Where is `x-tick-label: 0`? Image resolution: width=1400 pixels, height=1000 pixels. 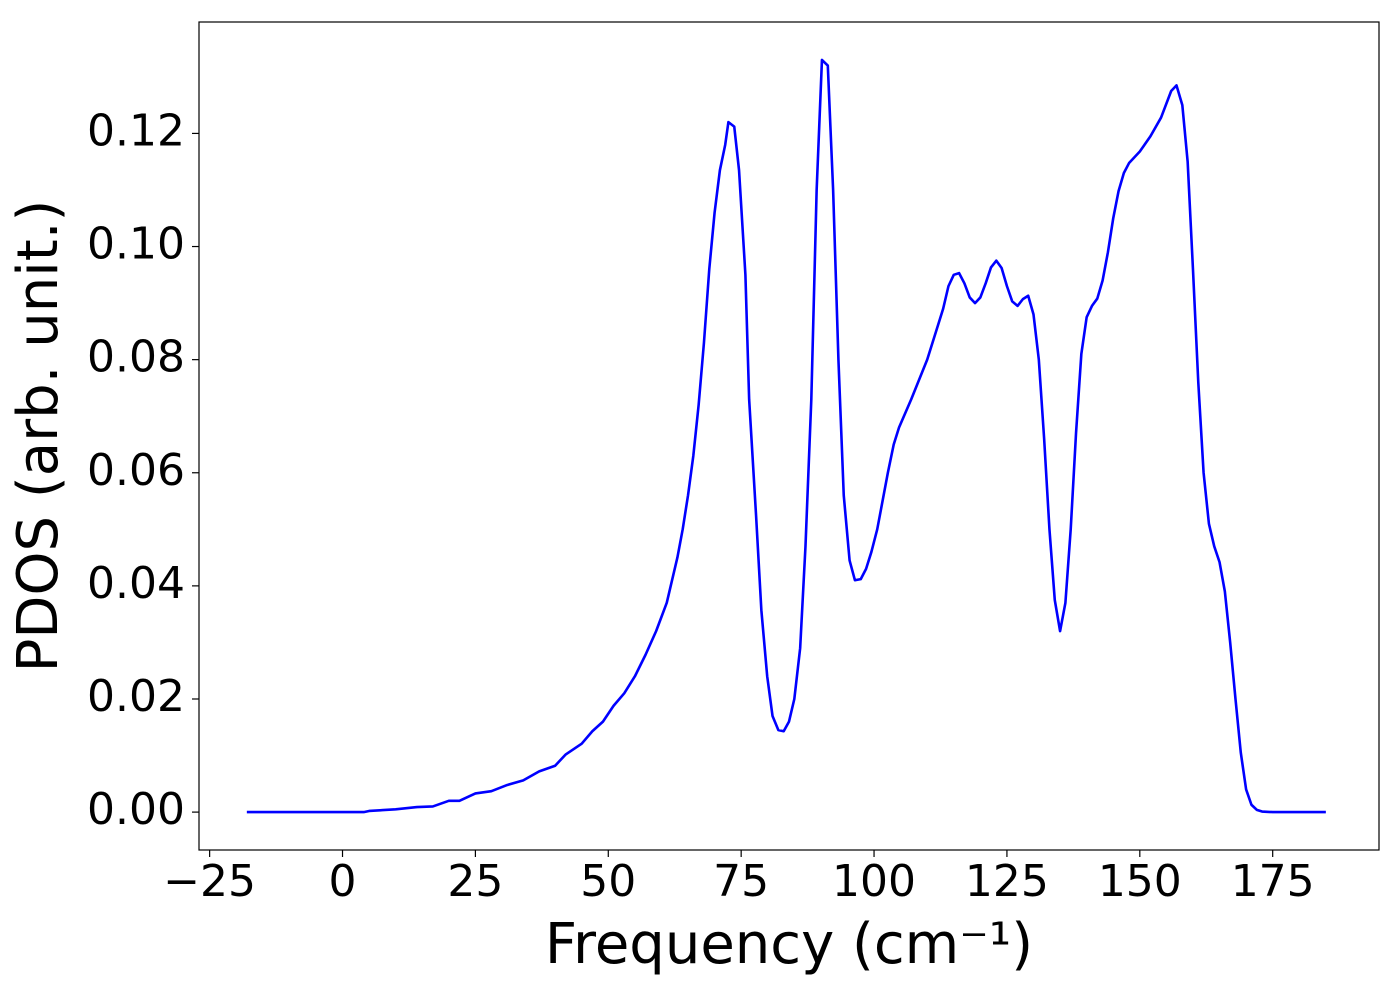 x-tick-label: 0 is located at coordinates (343, 881).